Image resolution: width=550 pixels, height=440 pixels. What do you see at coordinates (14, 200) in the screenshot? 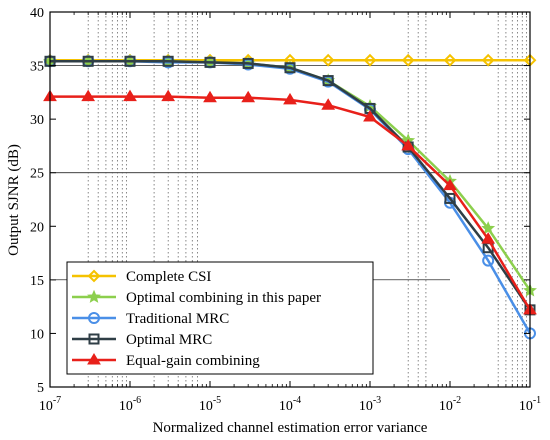
I see `y-axis-label: Output SJNR (dB)` at bounding box center [14, 200].